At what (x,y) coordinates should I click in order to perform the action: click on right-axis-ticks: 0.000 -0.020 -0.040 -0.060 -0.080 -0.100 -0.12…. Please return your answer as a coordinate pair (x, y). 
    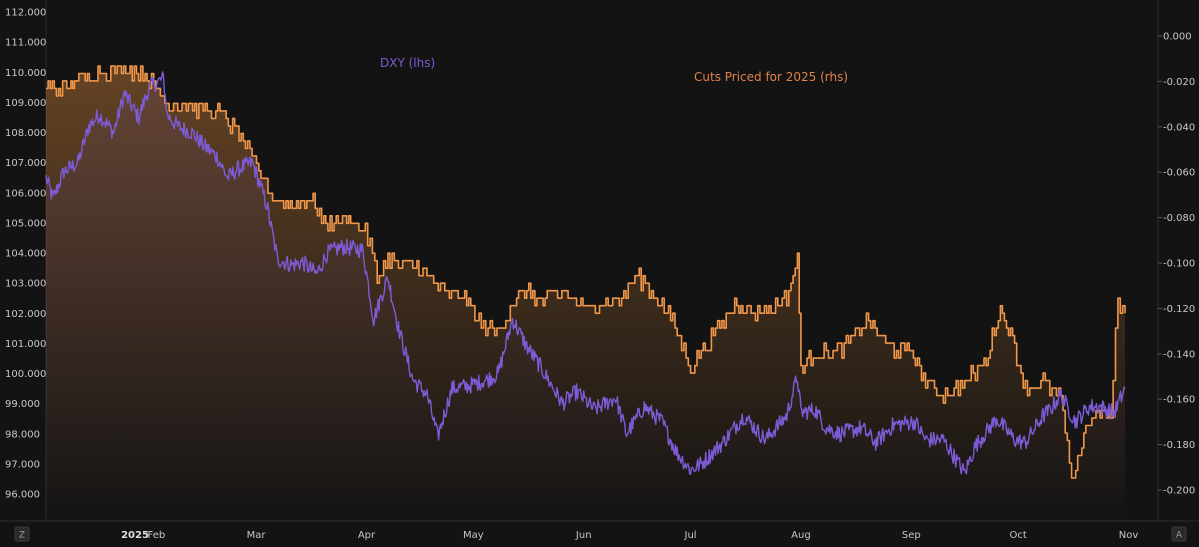
    Looking at the image, I should click on (1176, 264).